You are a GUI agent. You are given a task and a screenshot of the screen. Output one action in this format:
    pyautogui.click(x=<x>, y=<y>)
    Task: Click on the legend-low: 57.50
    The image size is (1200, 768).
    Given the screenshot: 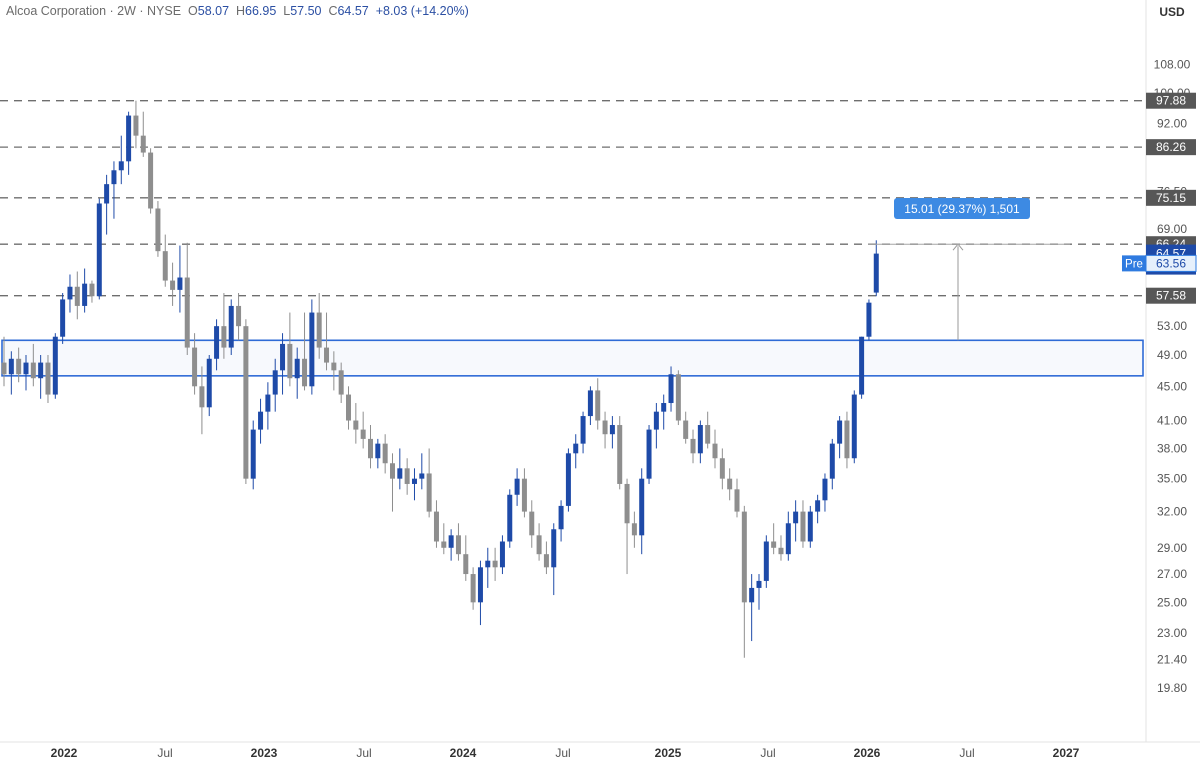 What is the action you would take?
    pyautogui.click(x=306, y=11)
    